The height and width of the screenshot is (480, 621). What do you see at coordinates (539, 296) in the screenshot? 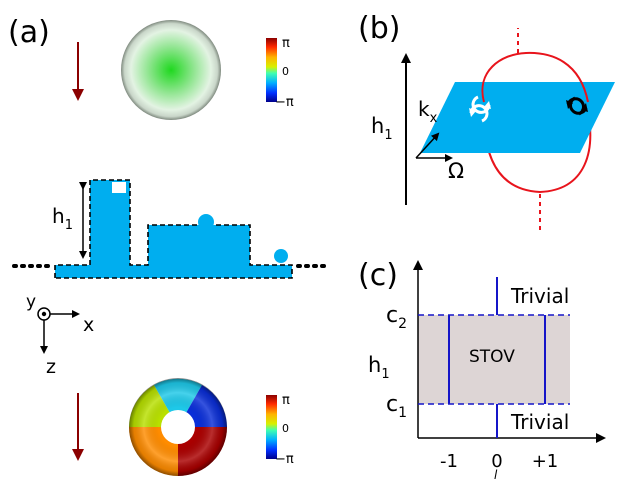
I see `trivial-label-top: Trivial` at bounding box center [539, 296].